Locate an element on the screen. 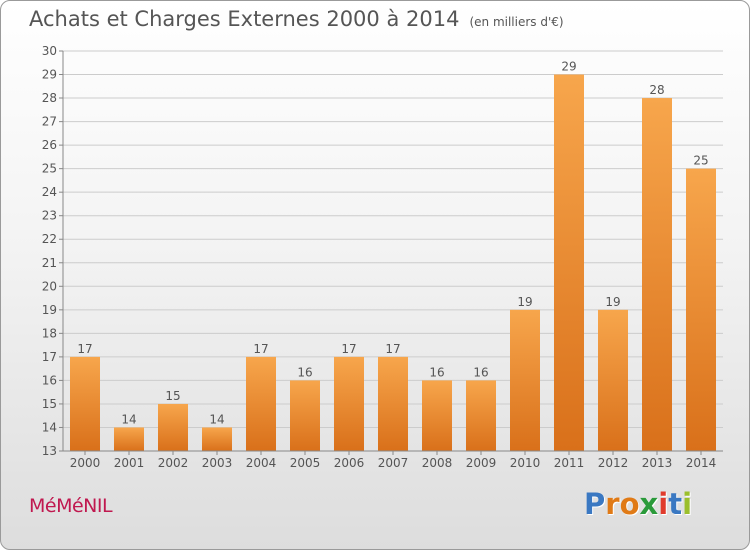 The width and height of the screenshot is (750, 550). y-tick-label: 29 is located at coordinates (49, 75).